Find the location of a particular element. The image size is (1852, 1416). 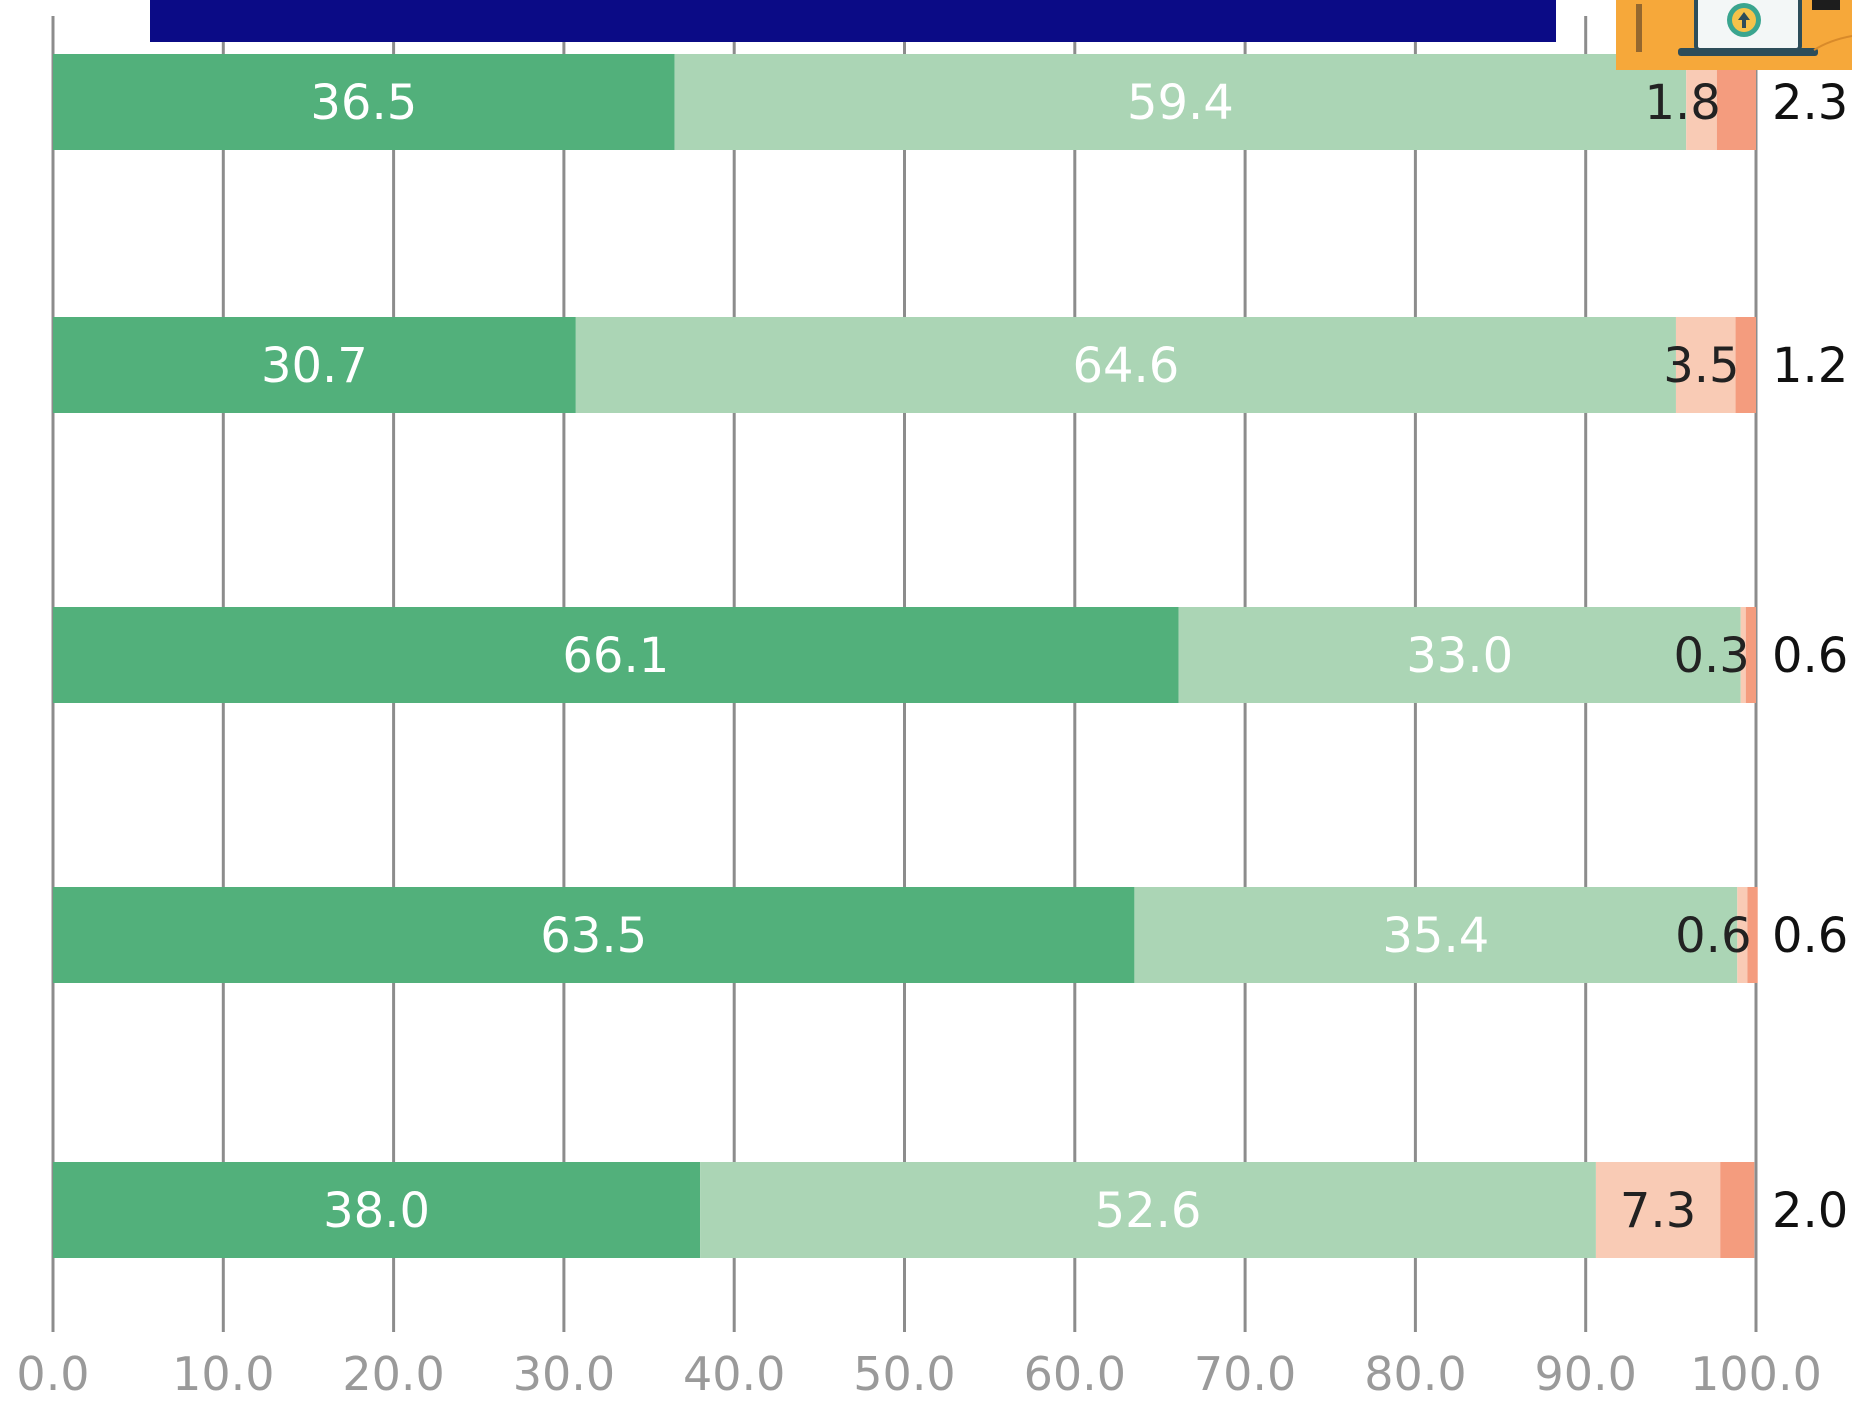

x-tick-label: 70.0 is located at coordinates (1245, 1374).